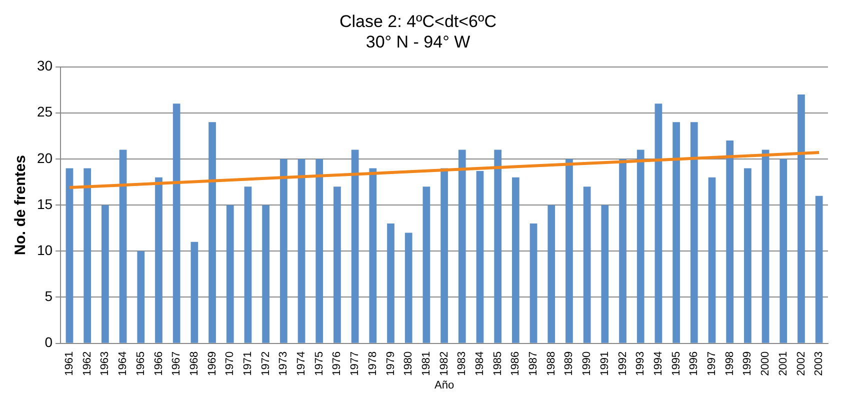 Image resolution: width=846 pixels, height=400 pixels. Describe the element at coordinates (534, 363) in the screenshot. I see `x-tick-label: 1987` at that location.